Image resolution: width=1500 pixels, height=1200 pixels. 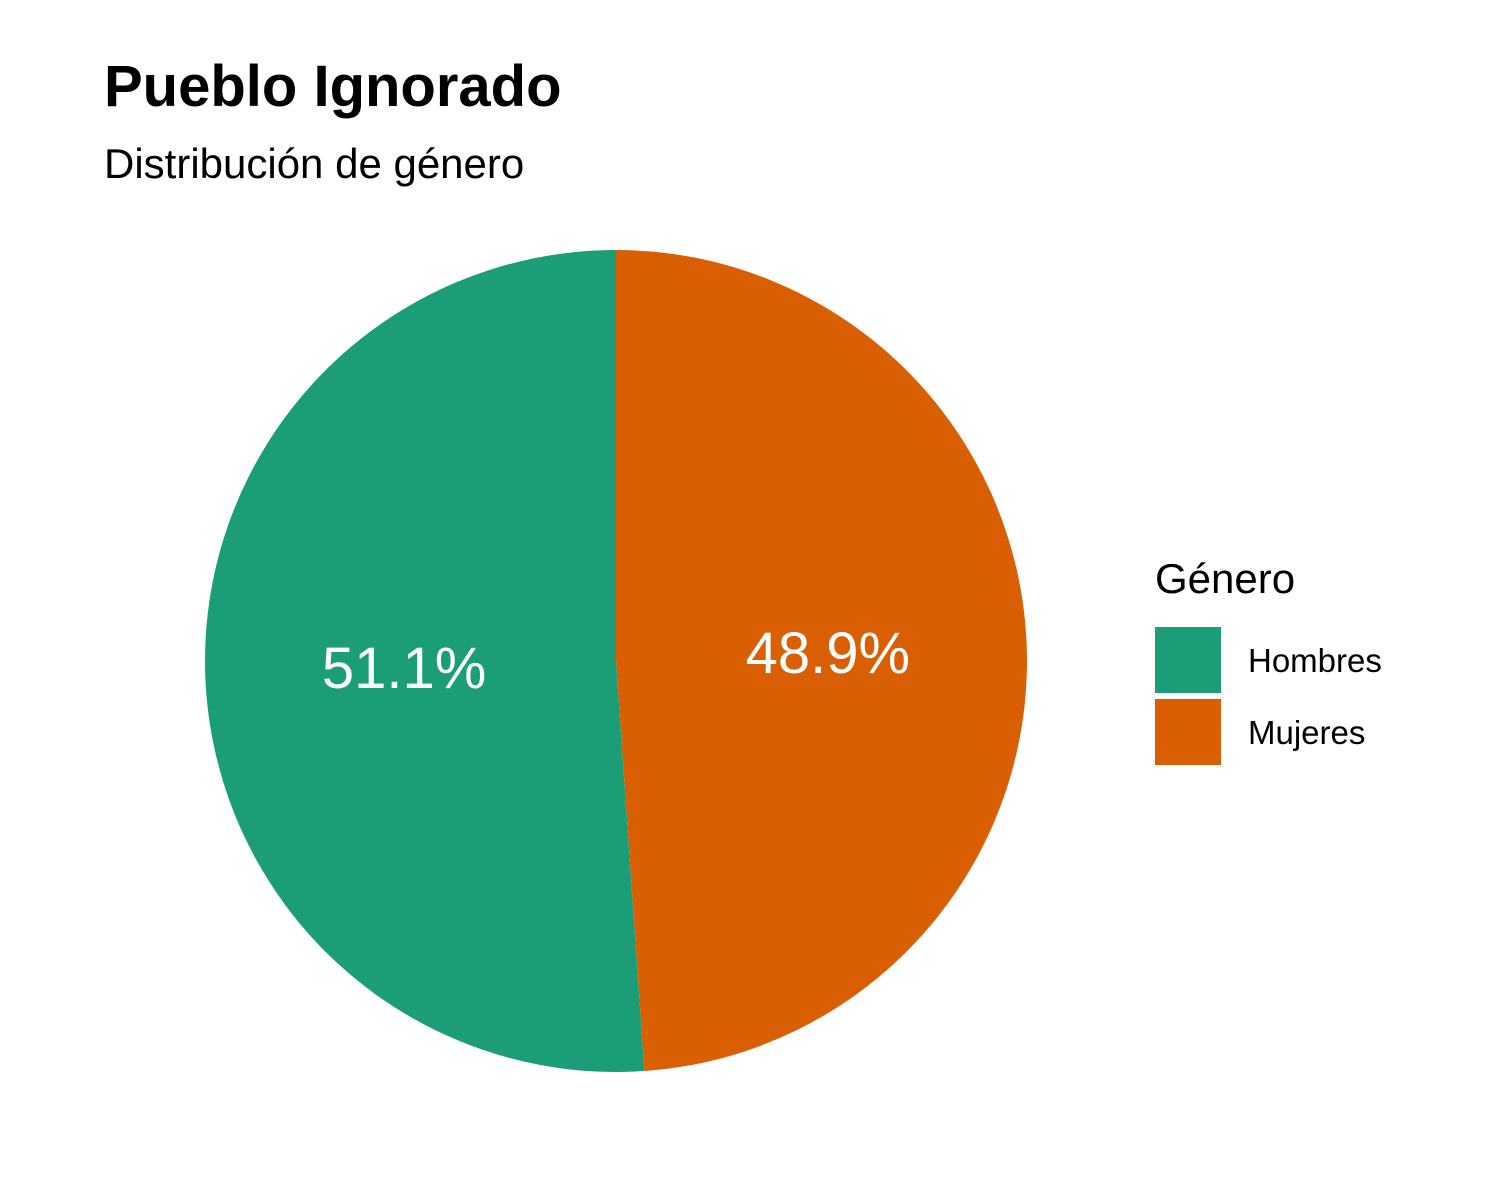 I want to click on pie-label-hombres: 51.1%, so click(x=404, y=668).